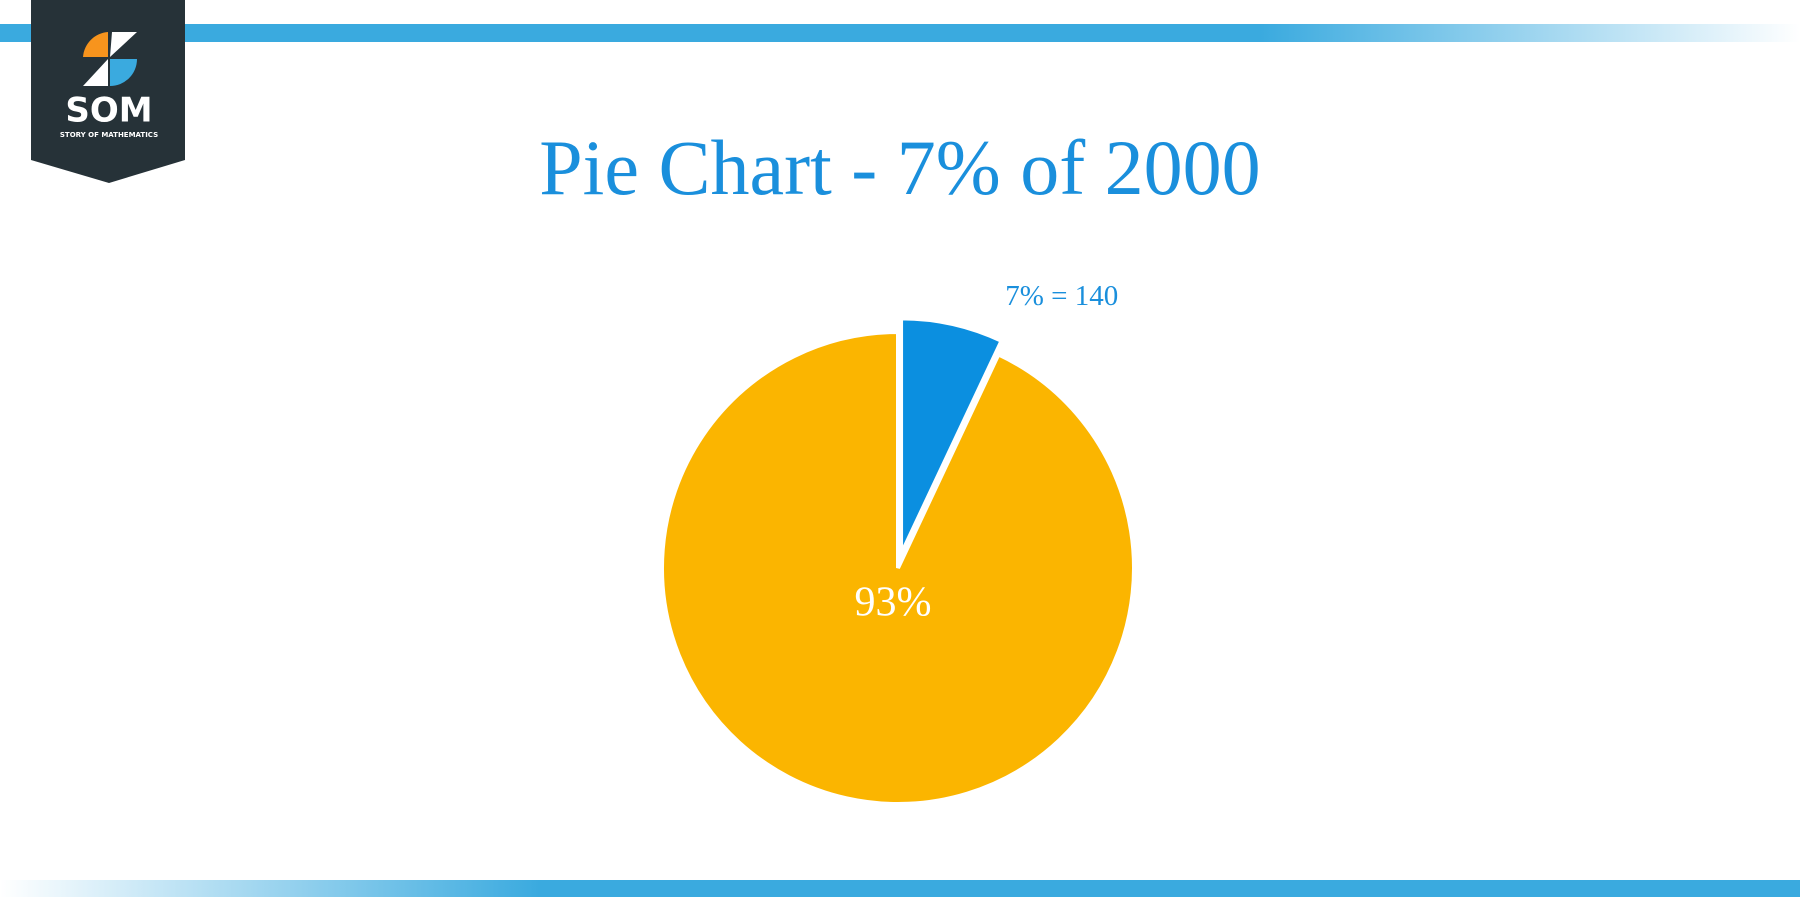  I want to click on data-label: 93%, so click(893, 603).